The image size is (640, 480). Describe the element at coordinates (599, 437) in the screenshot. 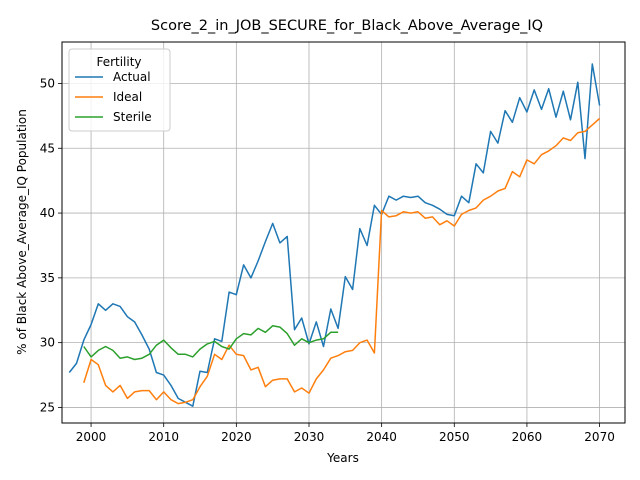

I see `x-tick-label: 2070` at that location.